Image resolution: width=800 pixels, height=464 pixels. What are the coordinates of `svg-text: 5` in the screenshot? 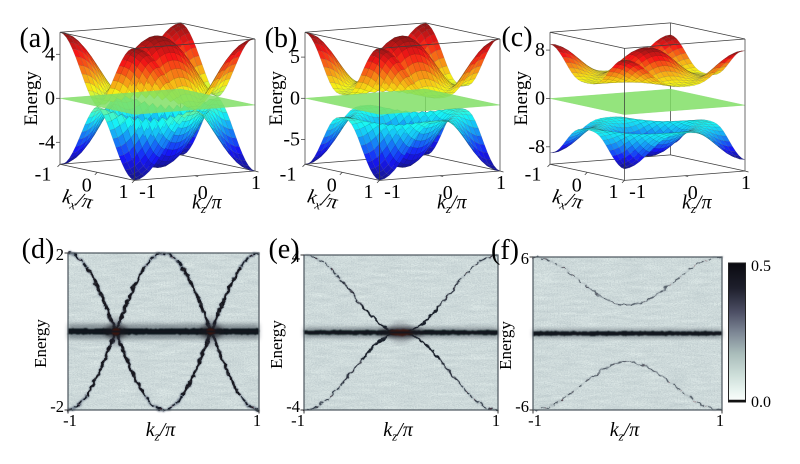 It's located at (295, 57).